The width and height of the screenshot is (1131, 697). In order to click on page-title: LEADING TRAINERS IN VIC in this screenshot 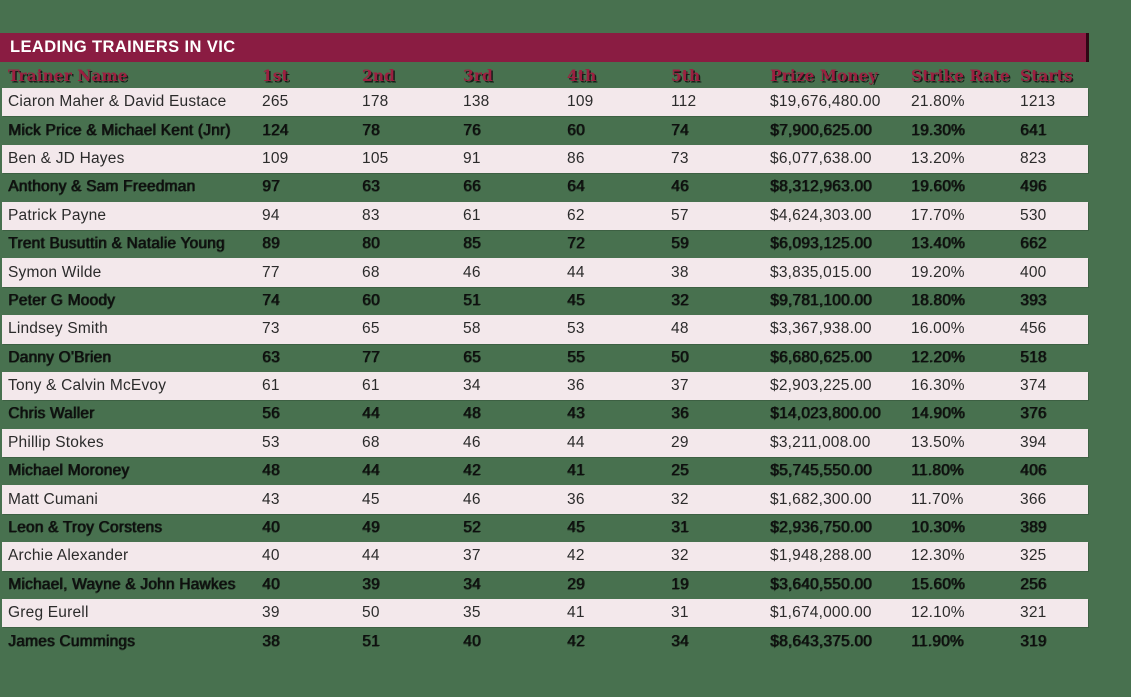, I will do `click(123, 47)`.